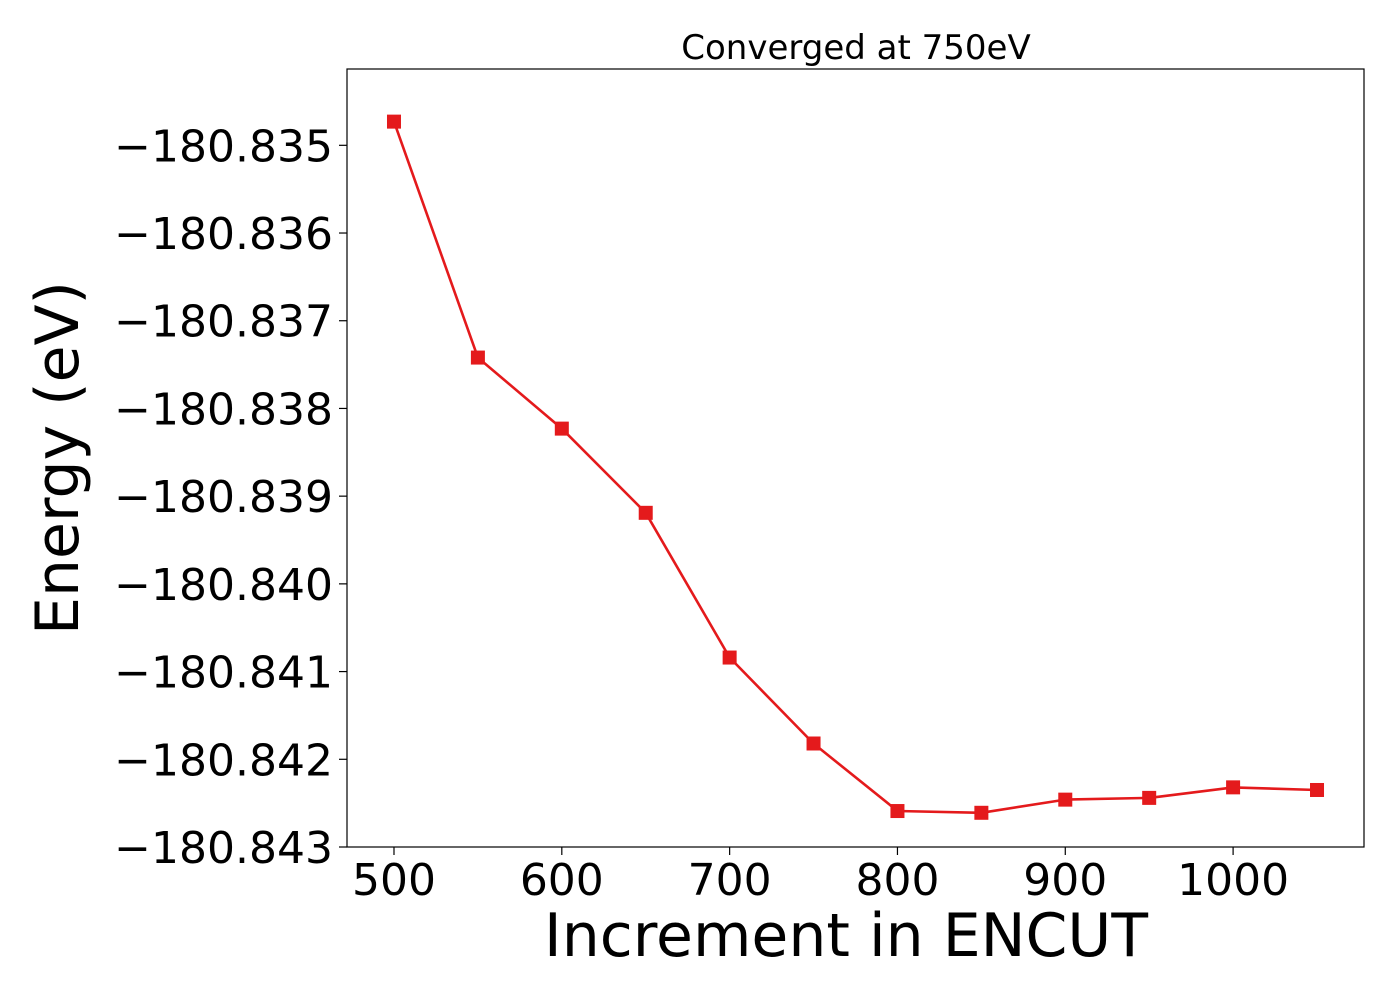 The width and height of the screenshot is (1400, 1000). What do you see at coordinates (846, 936) in the screenshot?
I see `x-axis-label: Increment in ENCUT` at bounding box center [846, 936].